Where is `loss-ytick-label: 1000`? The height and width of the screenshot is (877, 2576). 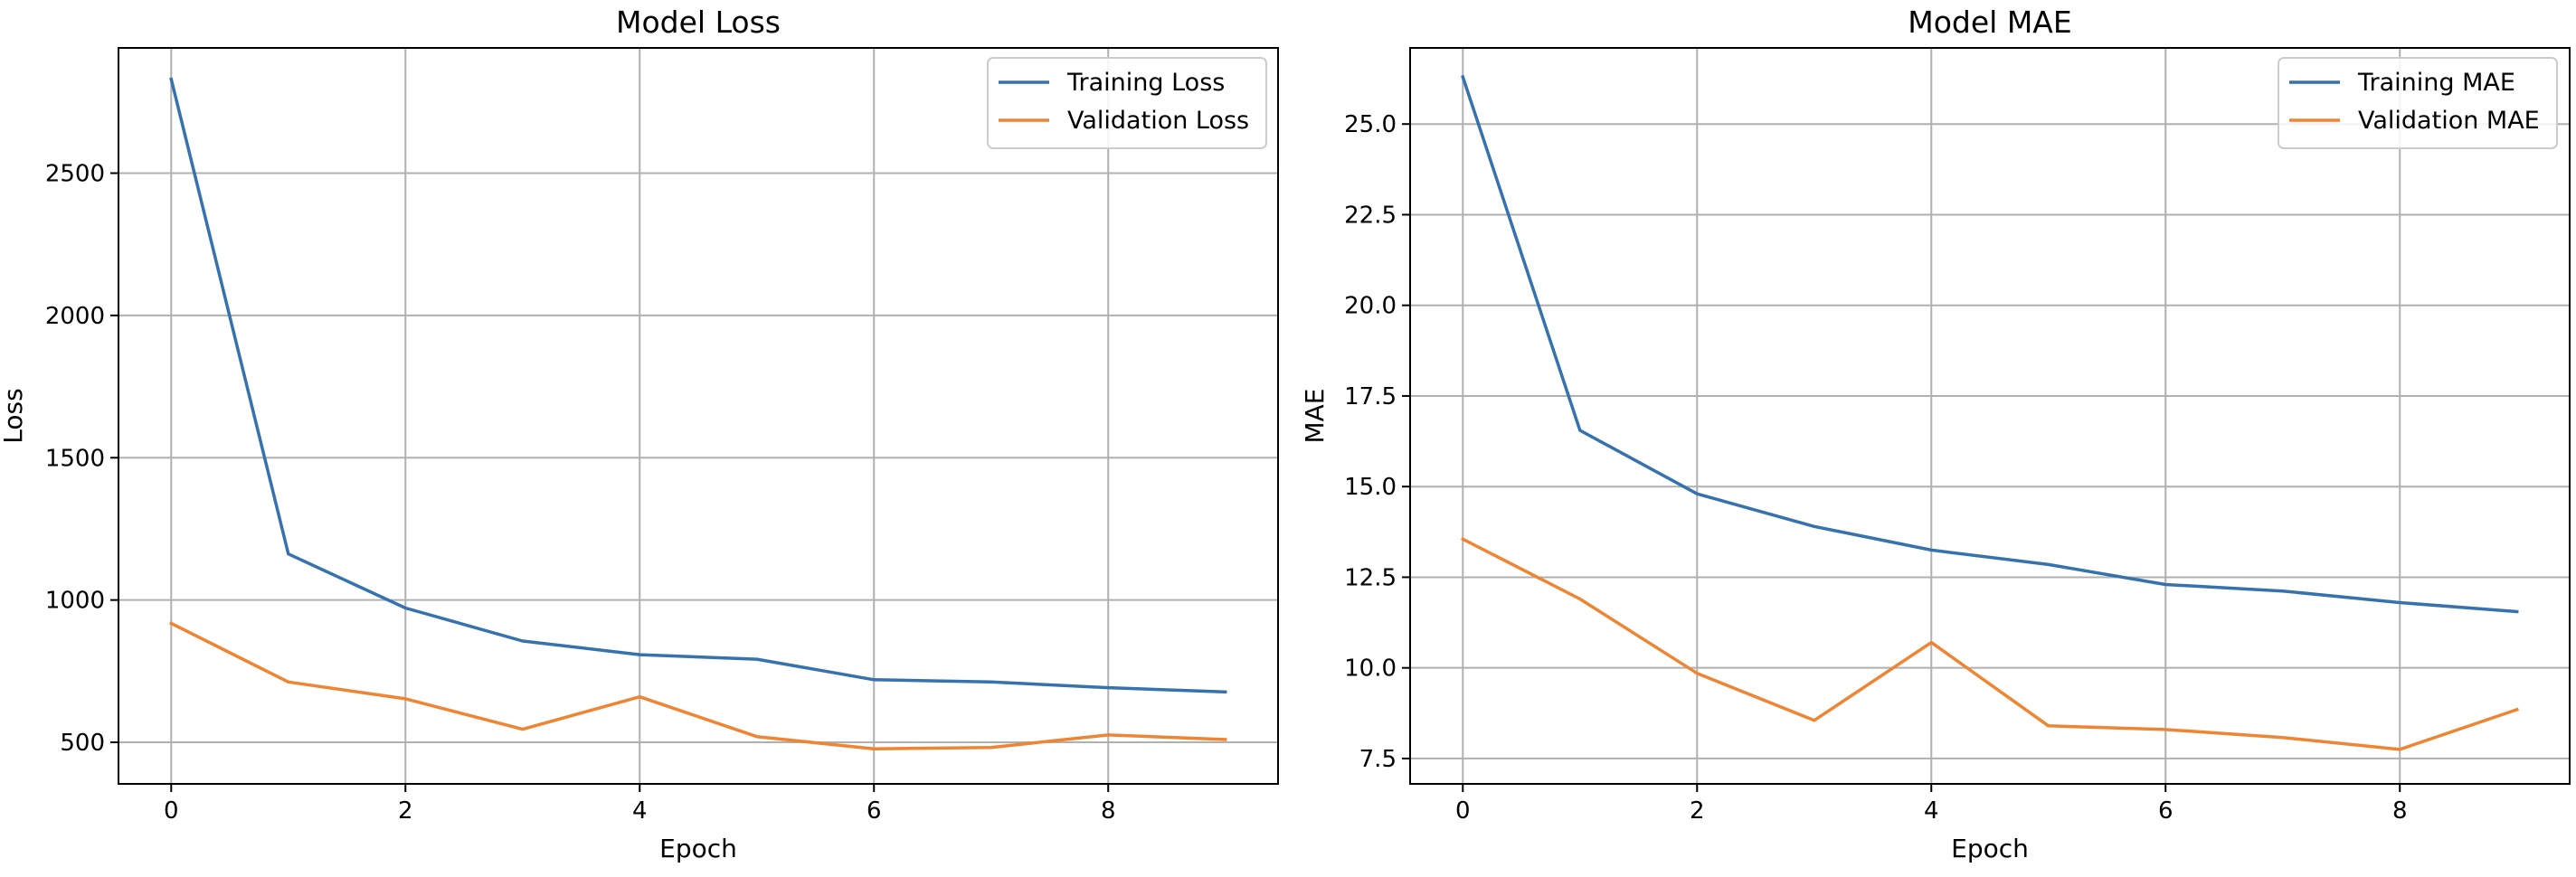
loss-ytick-label: 1000 is located at coordinates (75, 601).